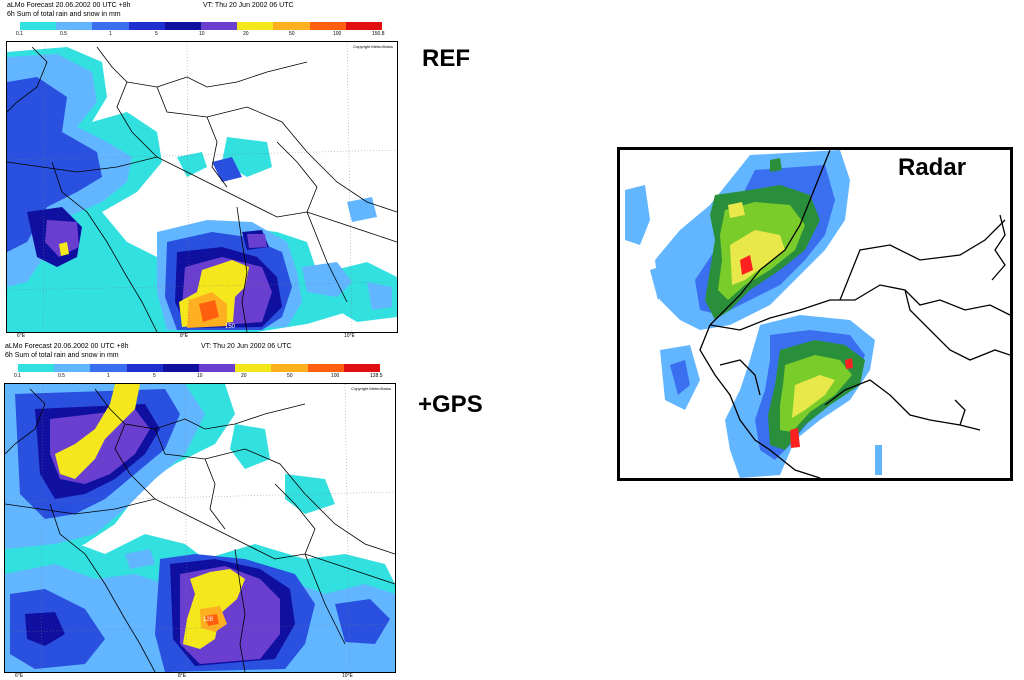  Describe the element at coordinates (63, 34) in the screenshot. I see `ref-tick: 0.5` at that location.